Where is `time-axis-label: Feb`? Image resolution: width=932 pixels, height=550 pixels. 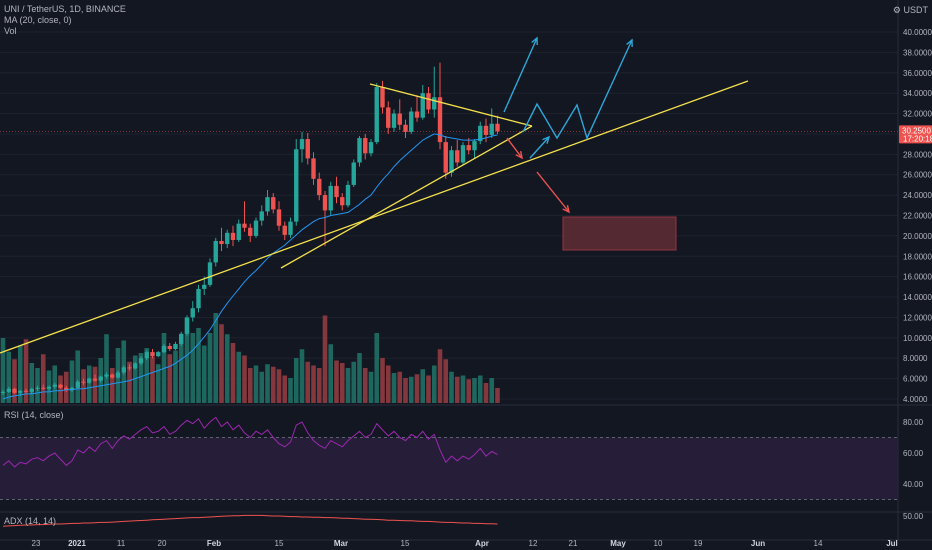 time-axis-label: Feb is located at coordinates (214, 543).